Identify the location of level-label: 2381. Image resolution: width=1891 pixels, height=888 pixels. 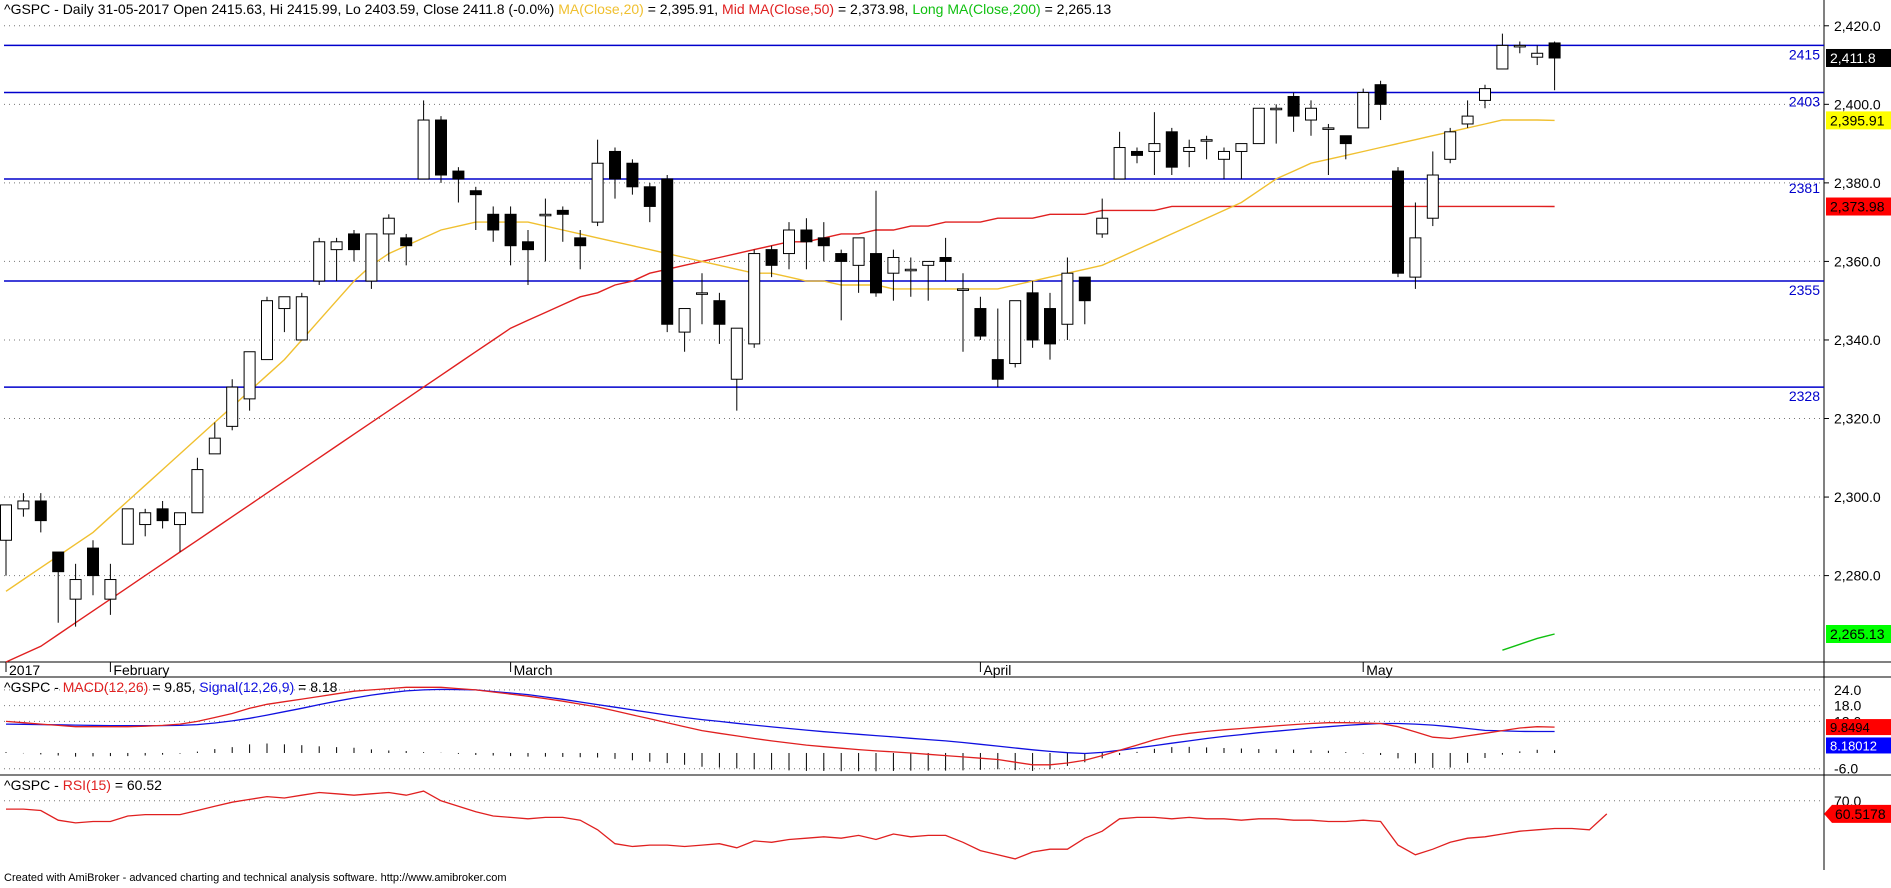
(1804, 188).